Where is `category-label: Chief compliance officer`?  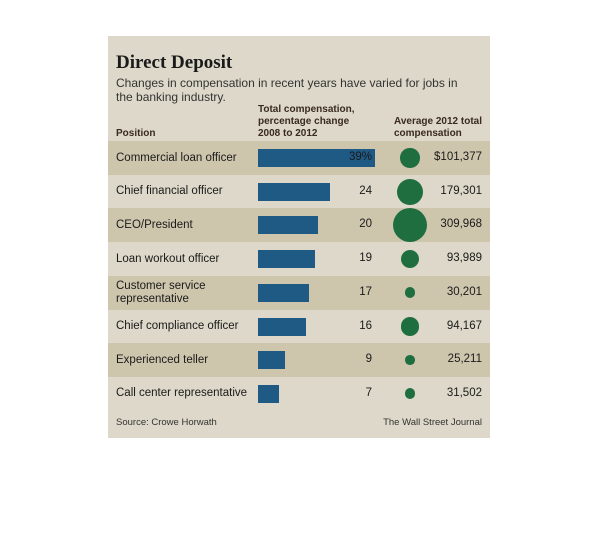
category-label: Chief compliance officer is located at coordinates (177, 326).